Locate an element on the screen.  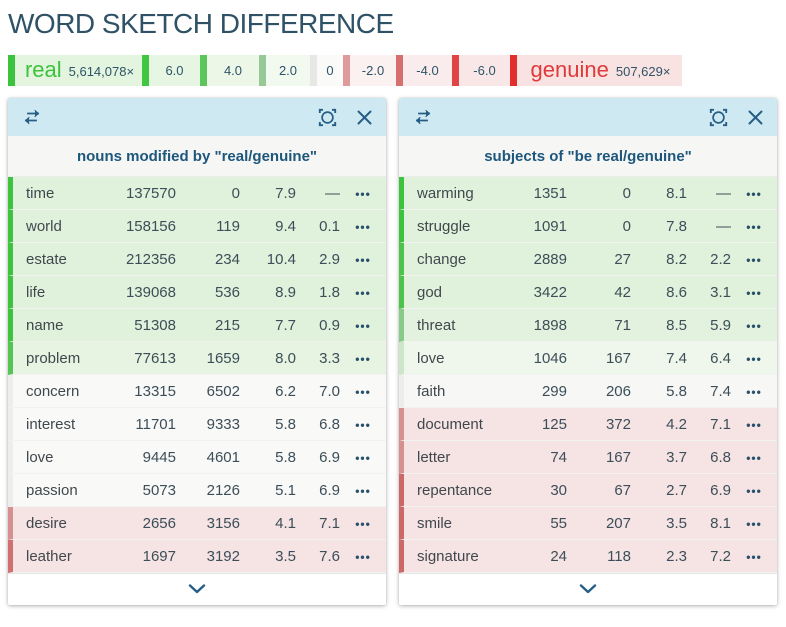
row-word: name is located at coordinates (45, 325).